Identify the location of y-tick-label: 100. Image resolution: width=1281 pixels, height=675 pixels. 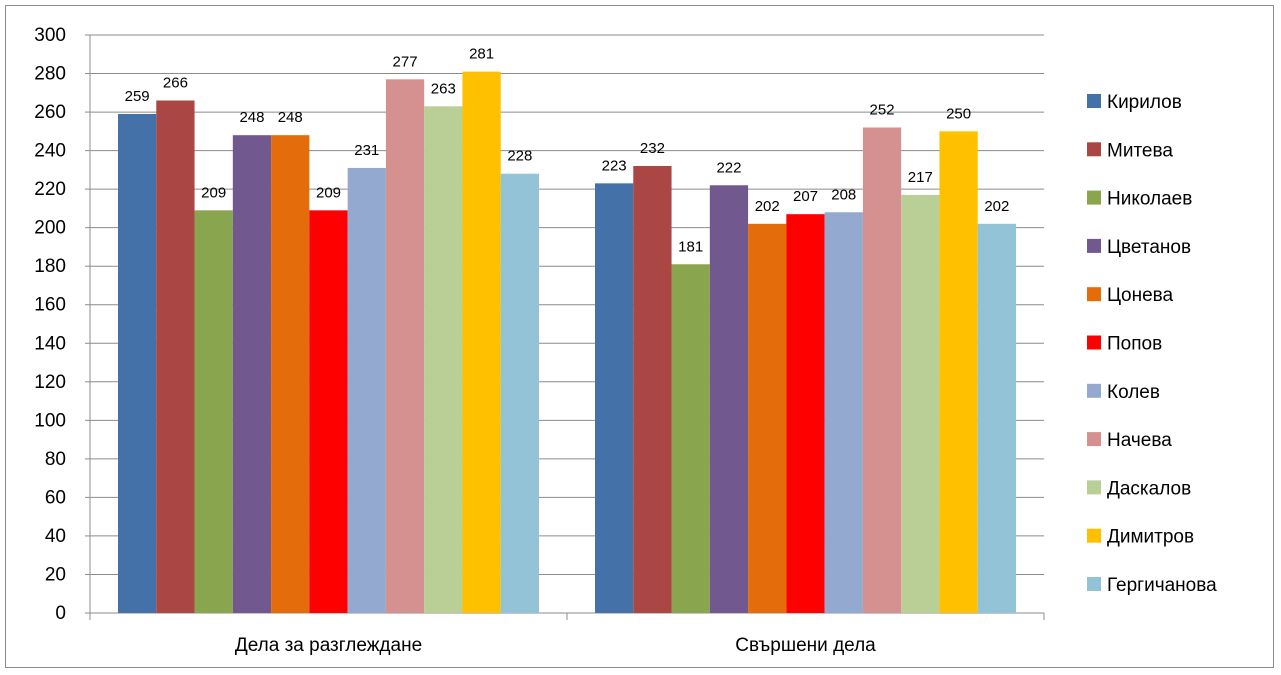
(50, 420).